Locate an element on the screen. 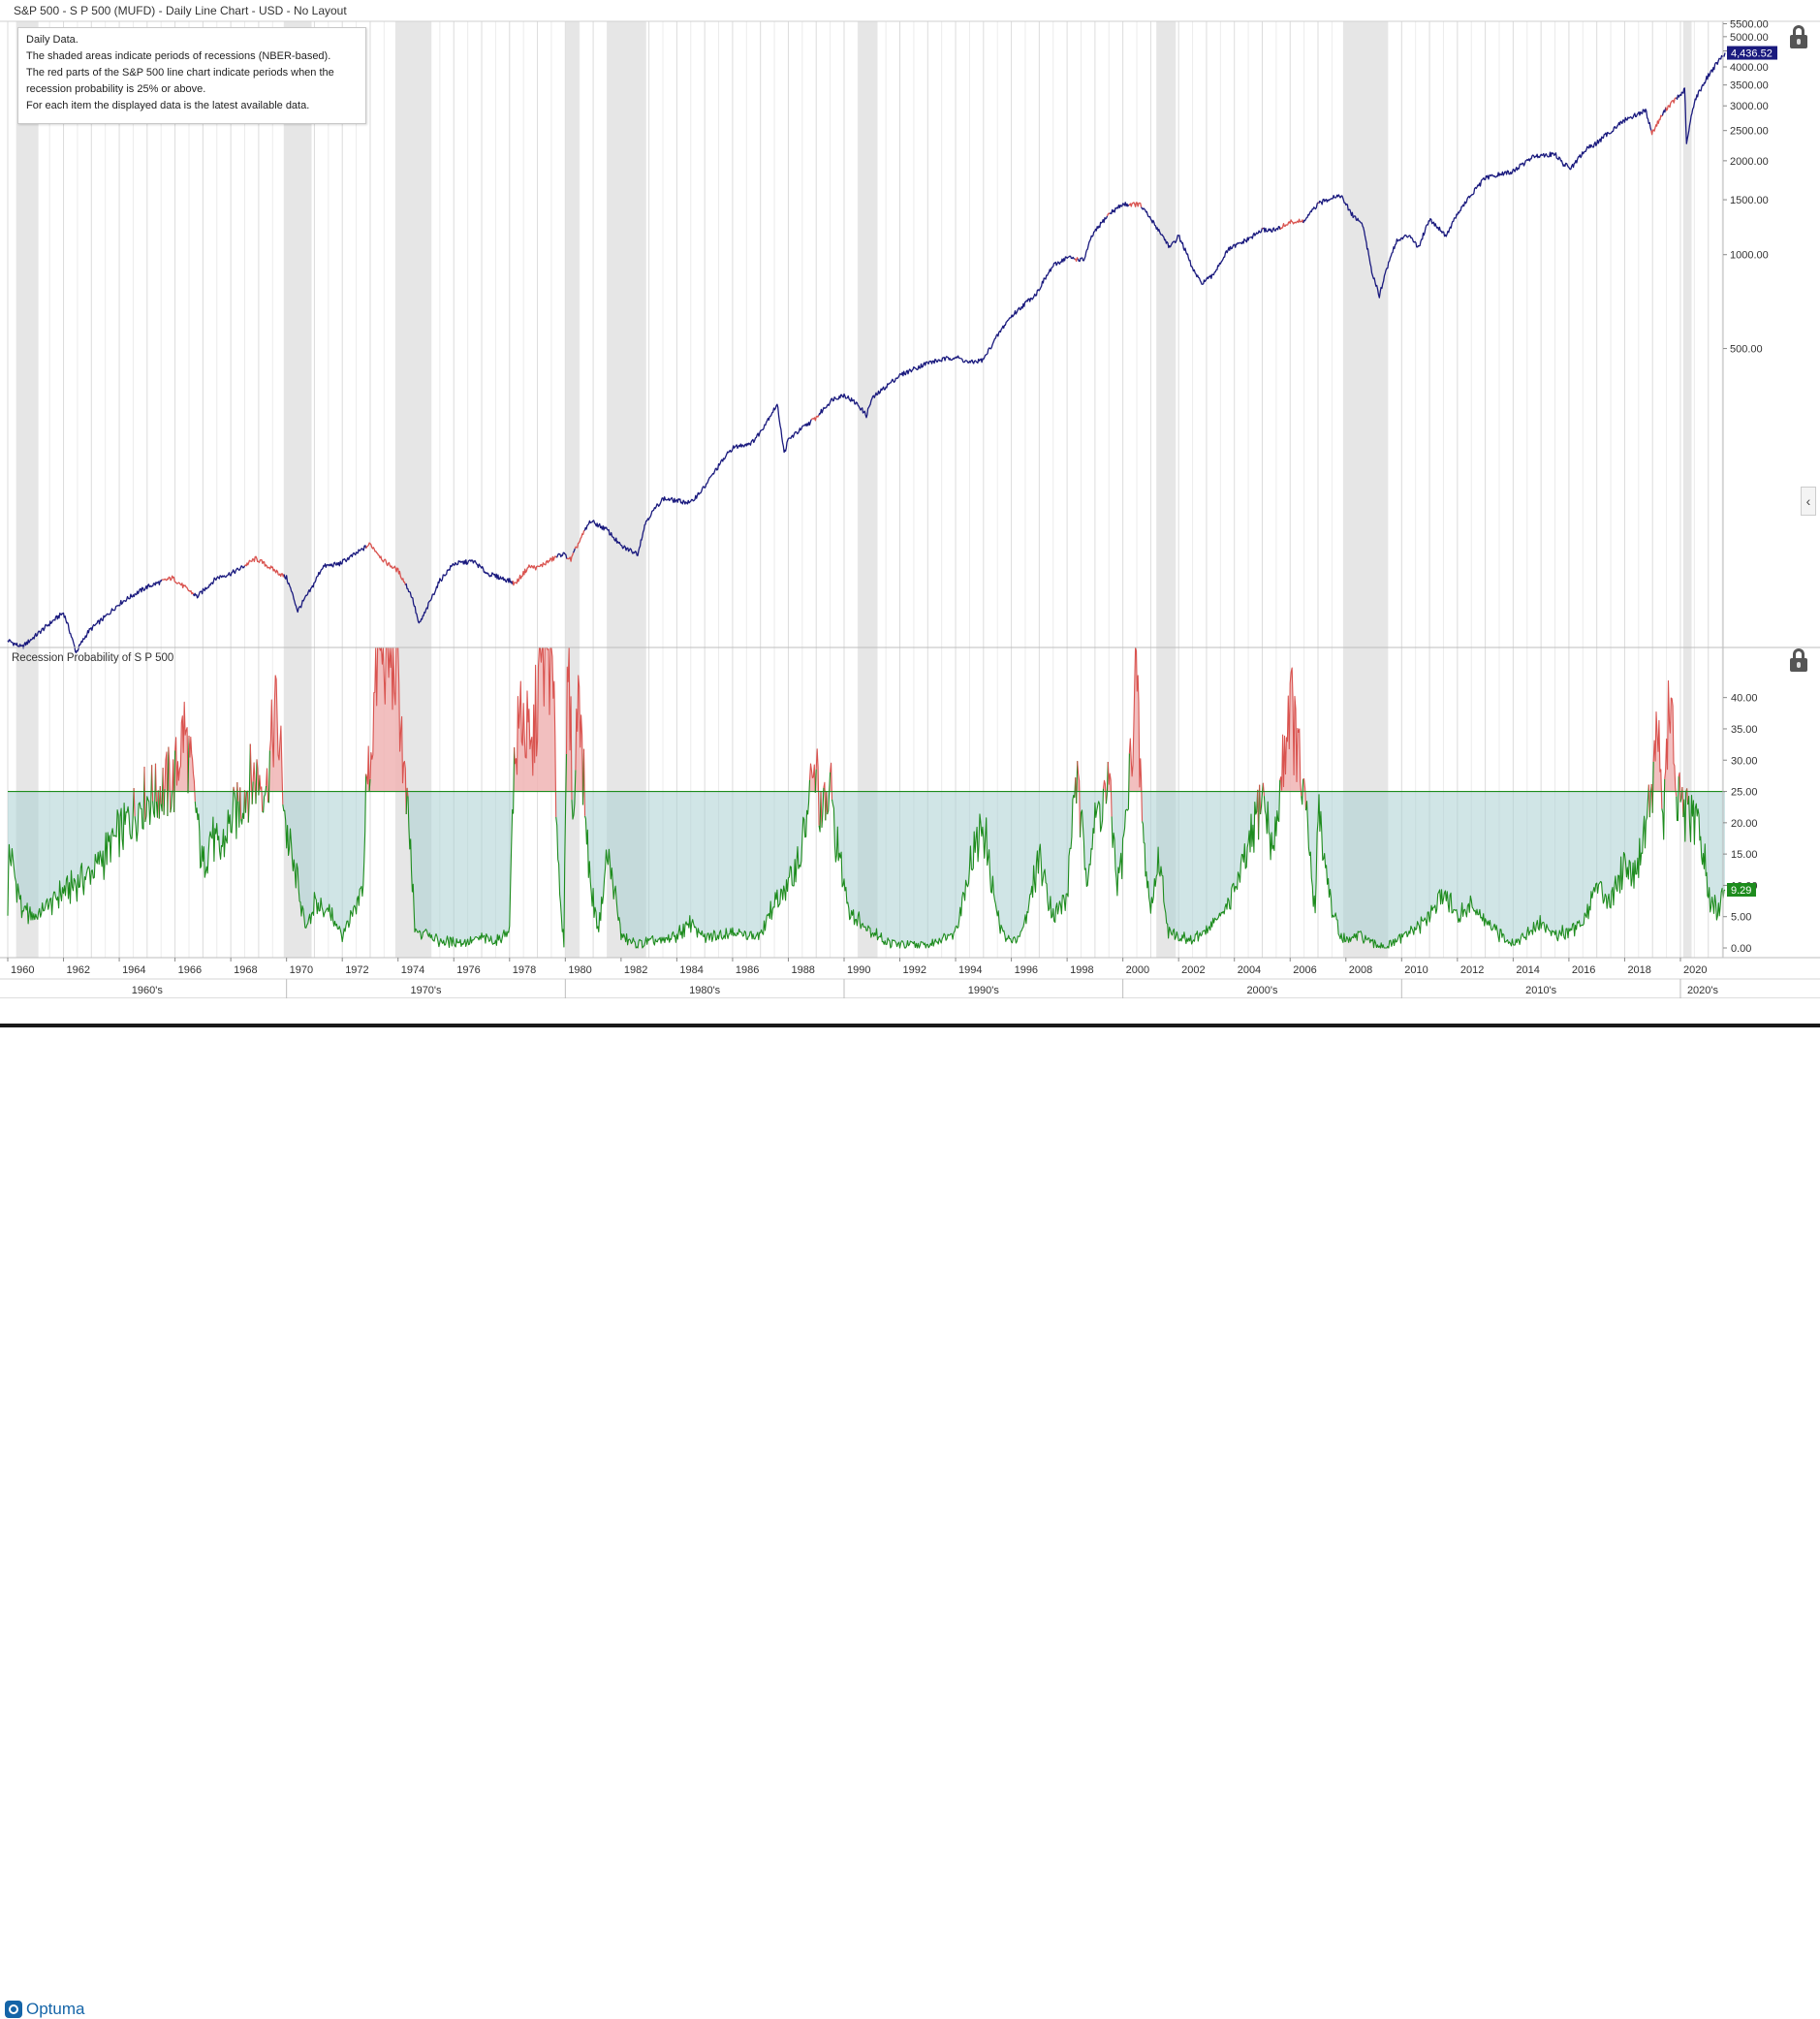 The width and height of the screenshot is (1820, 2019). optuma-logo-icon is located at coordinates (13, 2010).